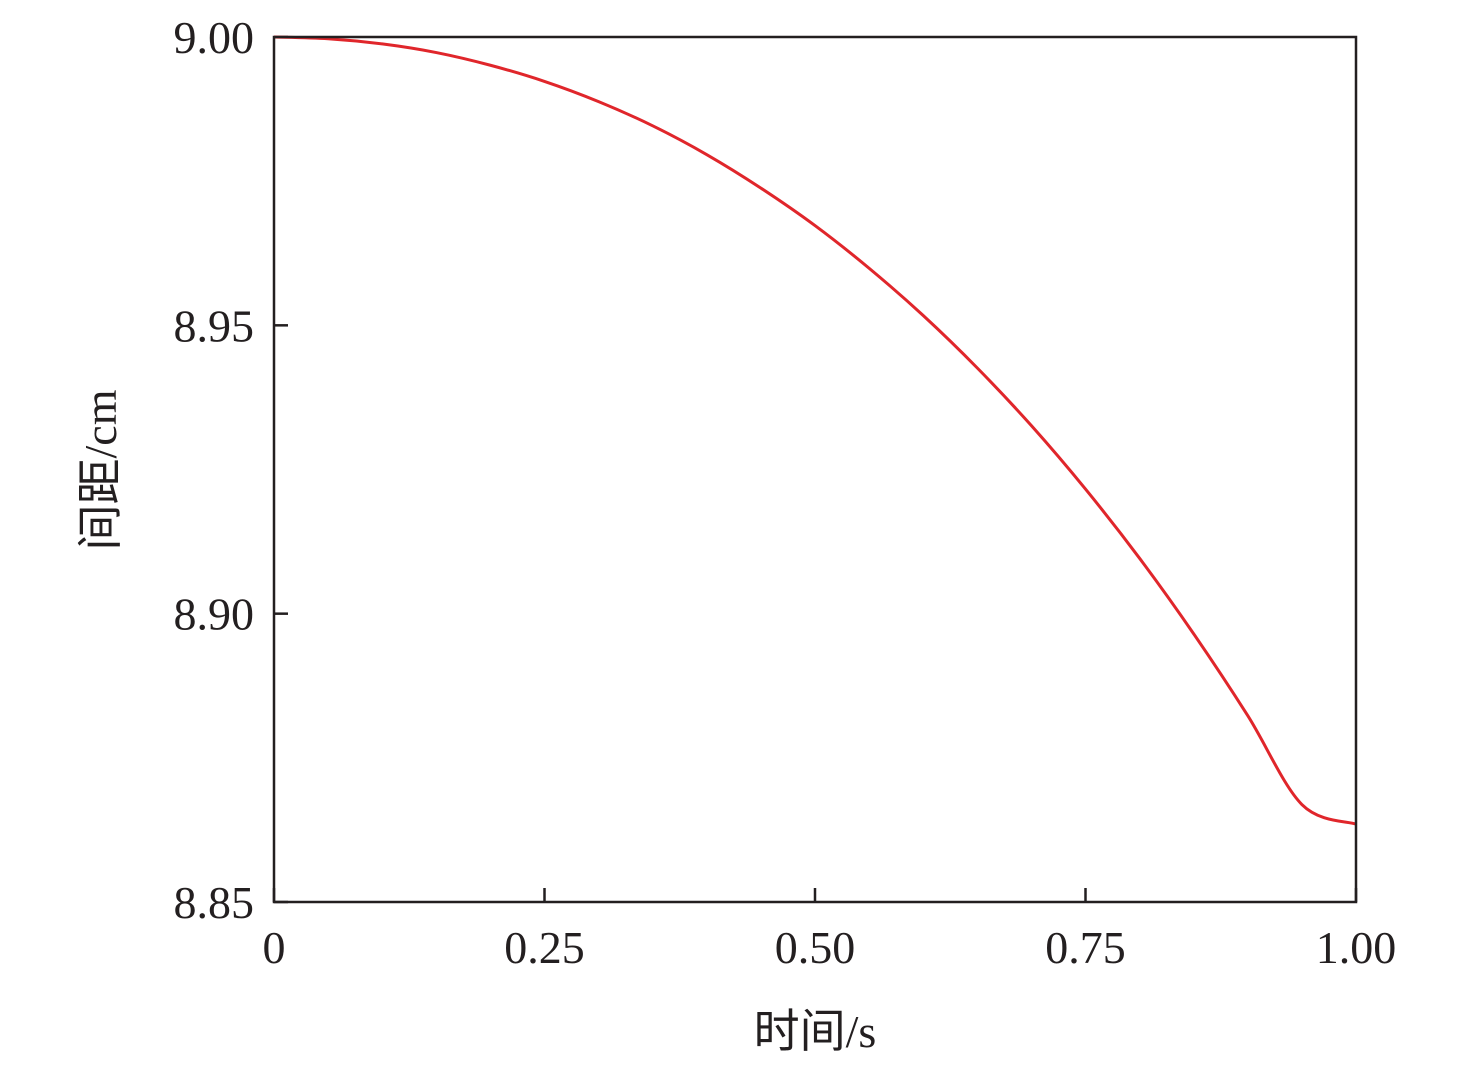 The width and height of the screenshot is (1476, 1073). Describe the element at coordinates (1356, 947) in the screenshot. I see `x-tick-label: 1.00` at that location.